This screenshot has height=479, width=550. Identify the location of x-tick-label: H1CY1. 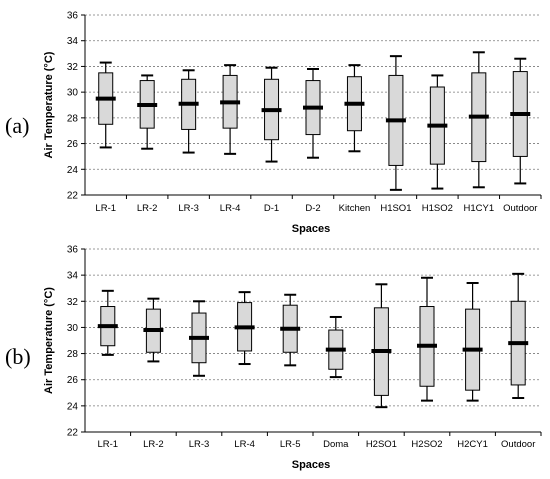
(479, 208).